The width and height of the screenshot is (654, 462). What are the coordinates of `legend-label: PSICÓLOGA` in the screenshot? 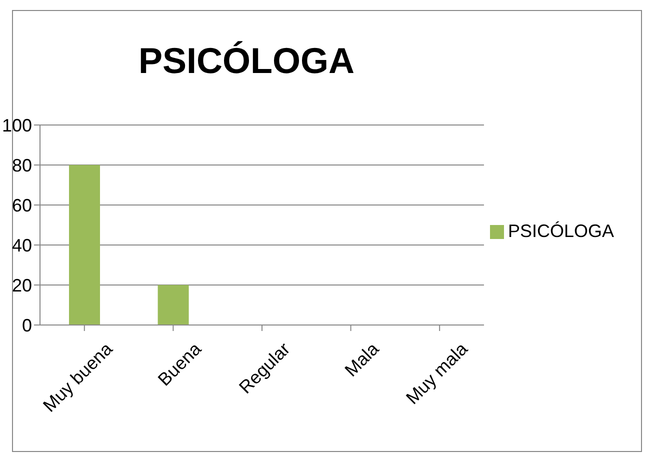 It's located at (561, 230).